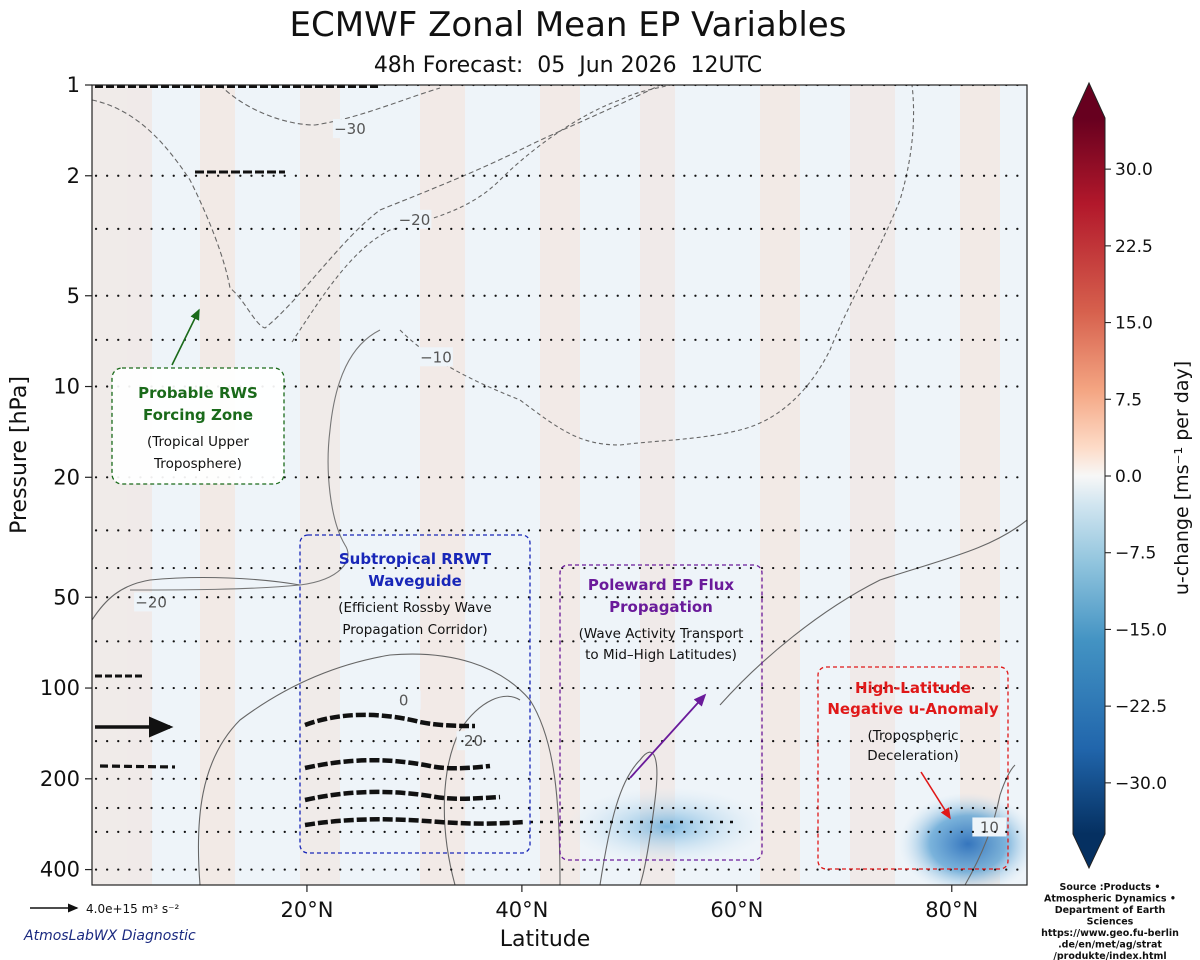  What do you see at coordinates (1110, 899) in the screenshot?
I see `source-line-1: Atmospheric Dynamics •` at bounding box center [1110, 899].